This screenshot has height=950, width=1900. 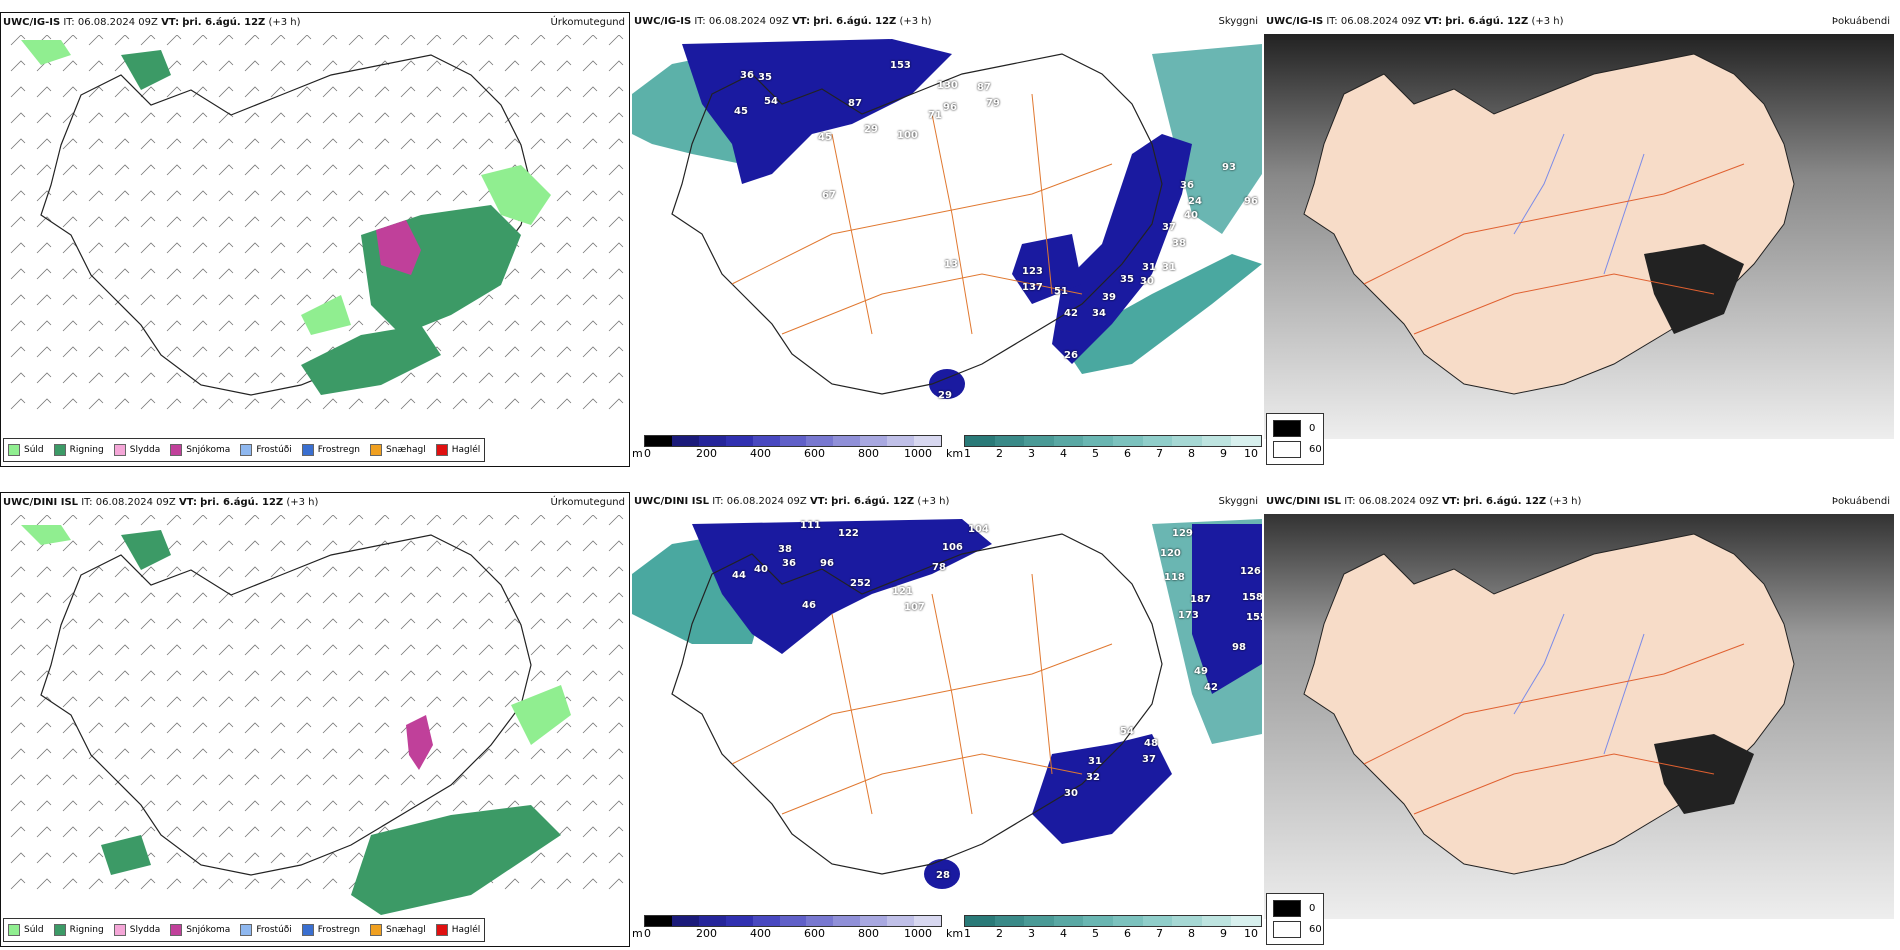 I want to click on fog-legend-label: 60, so click(x=1315, y=449).